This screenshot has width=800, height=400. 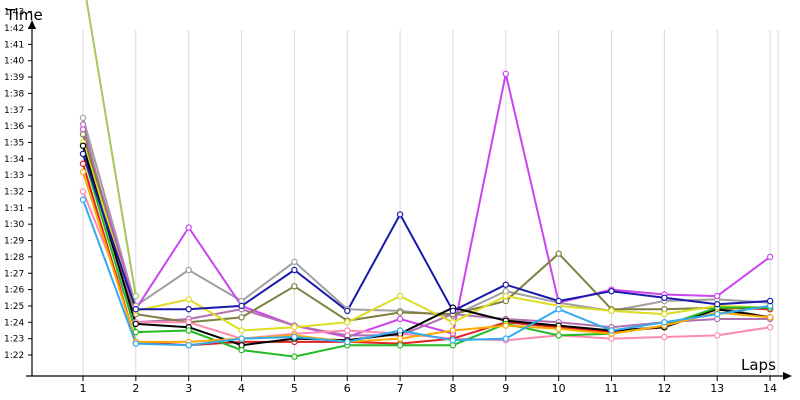 I want to click on x-tick-label: 7, so click(x=400, y=388).